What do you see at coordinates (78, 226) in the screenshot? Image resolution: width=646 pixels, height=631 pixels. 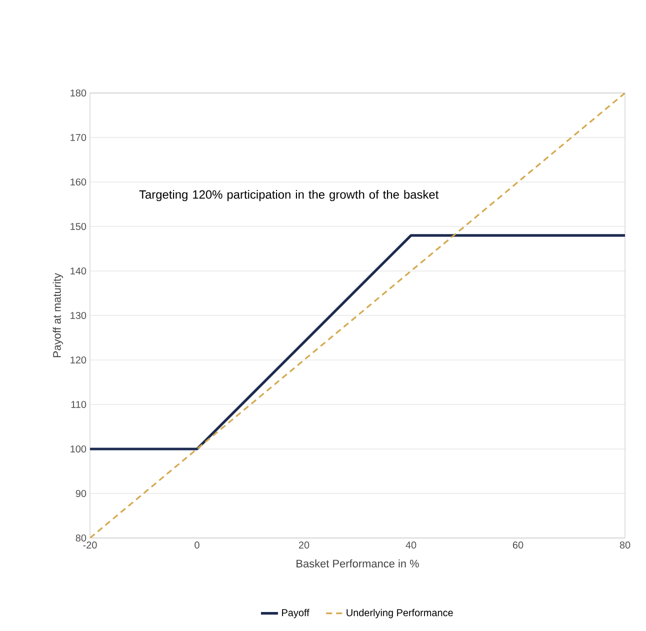 I see `y-tick-label: 150` at bounding box center [78, 226].